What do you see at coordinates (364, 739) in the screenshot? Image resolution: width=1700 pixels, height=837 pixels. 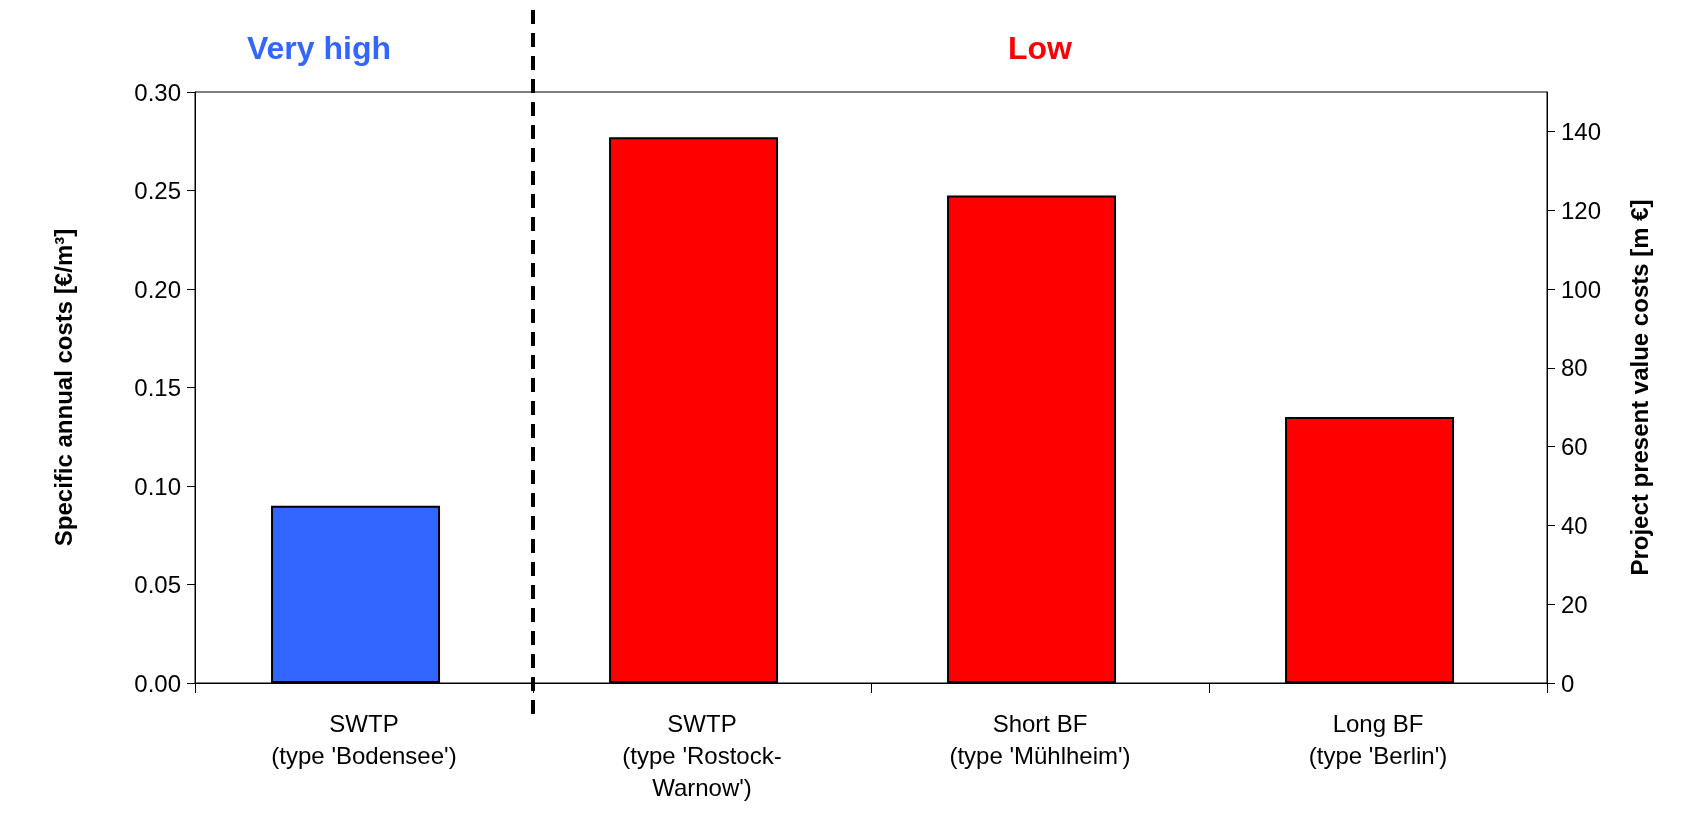 I see `x-tick-label: SWTP (type 'Bodensee')` at bounding box center [364, 739].